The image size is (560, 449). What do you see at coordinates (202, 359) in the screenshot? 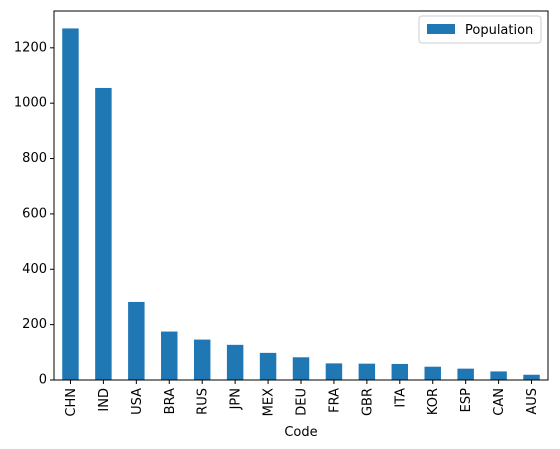
I see `bar-rus` at bounding box center [202, 359].